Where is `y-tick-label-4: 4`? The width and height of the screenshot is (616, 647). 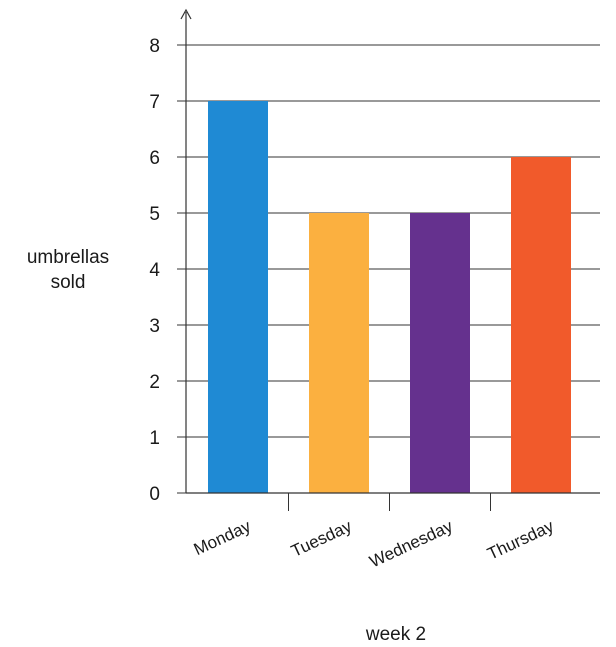
y-tick-label-4: 4 is located at coordinates (154, 270).